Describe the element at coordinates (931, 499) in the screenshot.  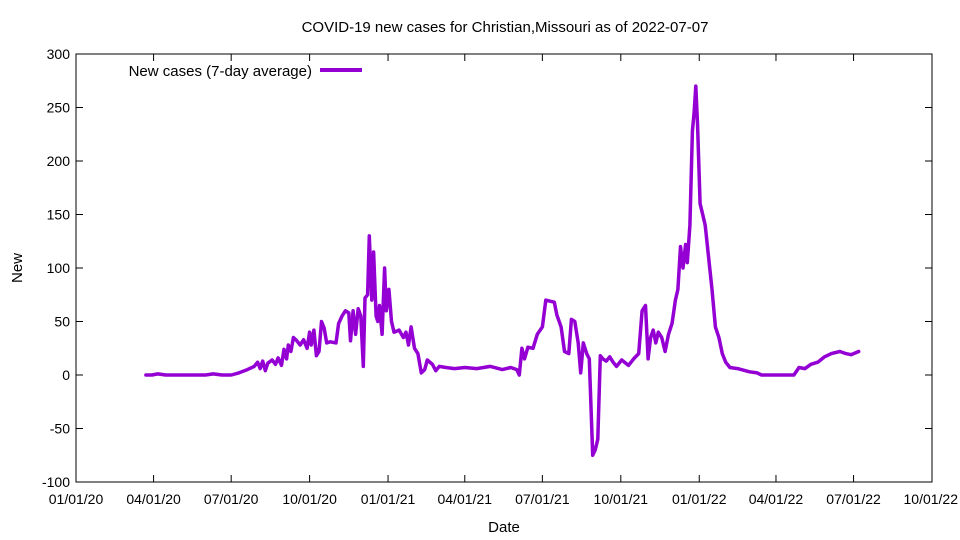
I see `x-tick-label: 10/01/22` at that location.